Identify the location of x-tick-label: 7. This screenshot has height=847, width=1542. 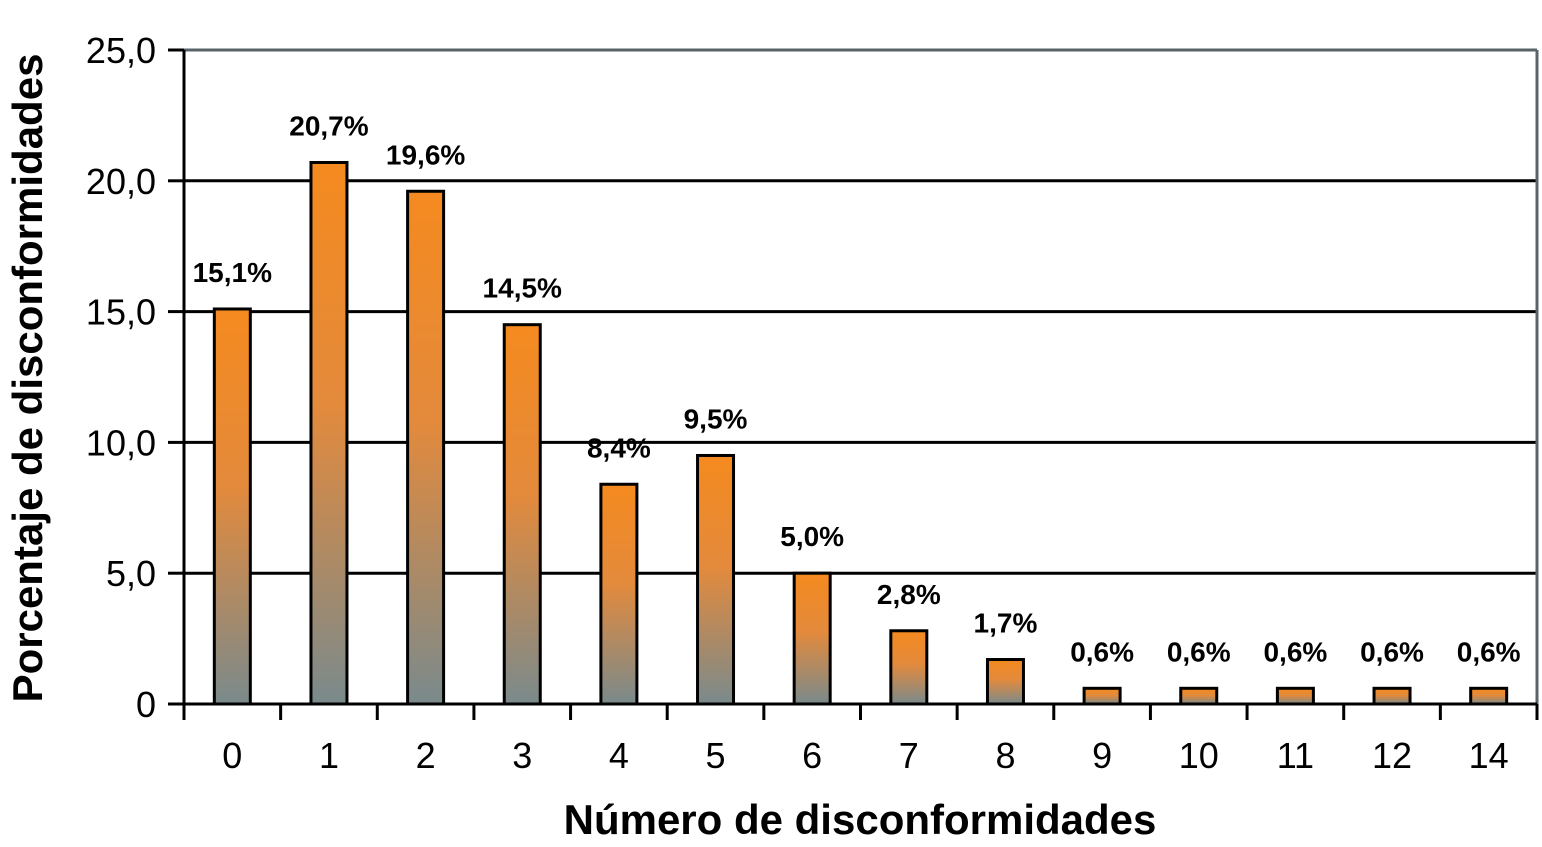
(909, 755).